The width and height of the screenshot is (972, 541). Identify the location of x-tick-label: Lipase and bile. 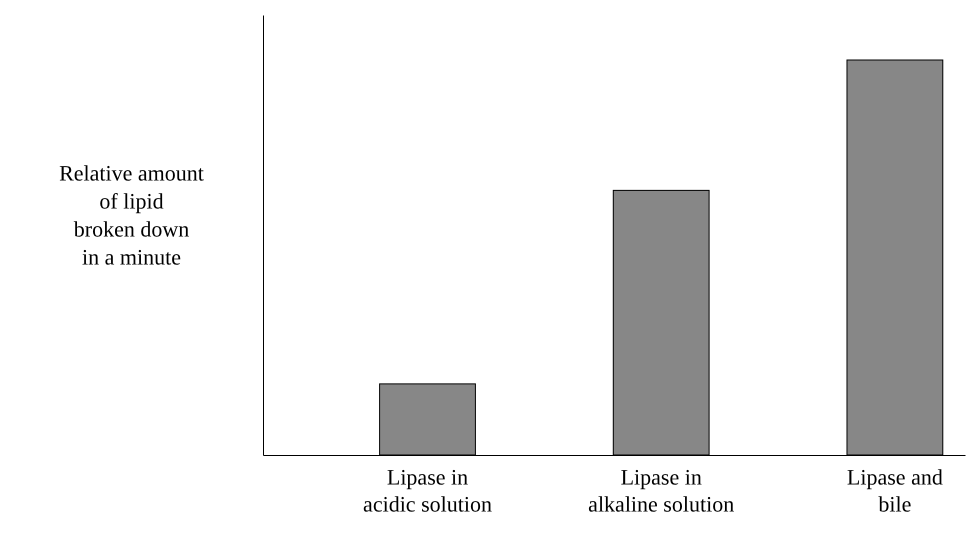
(894, 490).